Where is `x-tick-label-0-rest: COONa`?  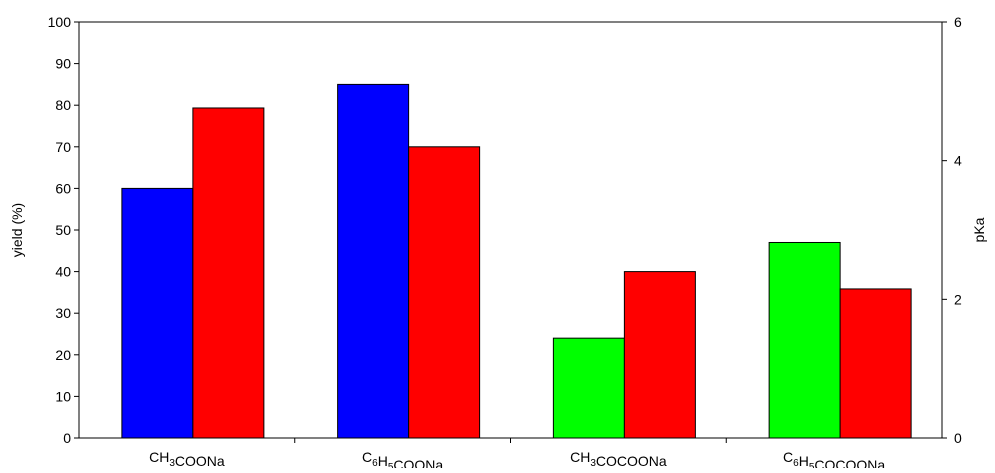 x-tick-label-0-rest: COONa is located at coordinates (200, 460).